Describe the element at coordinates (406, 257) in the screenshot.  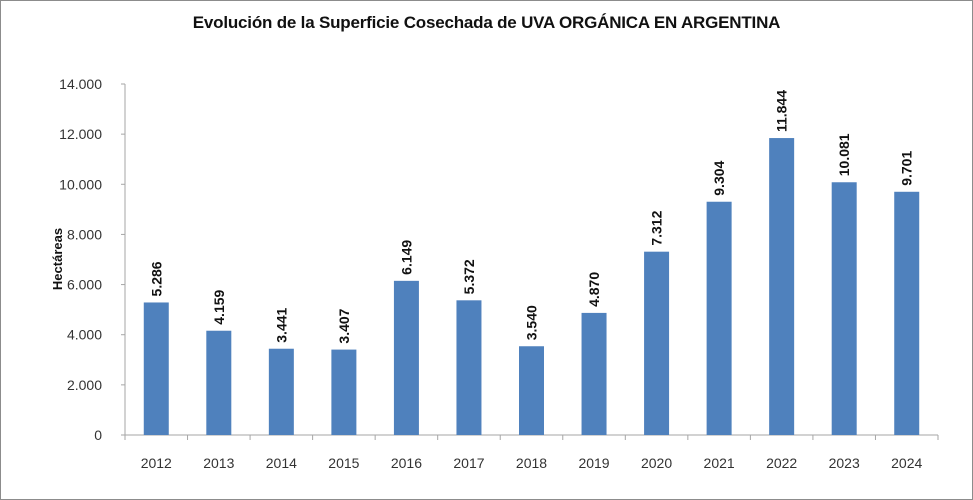
I see `data-label: 6.149` at that location.